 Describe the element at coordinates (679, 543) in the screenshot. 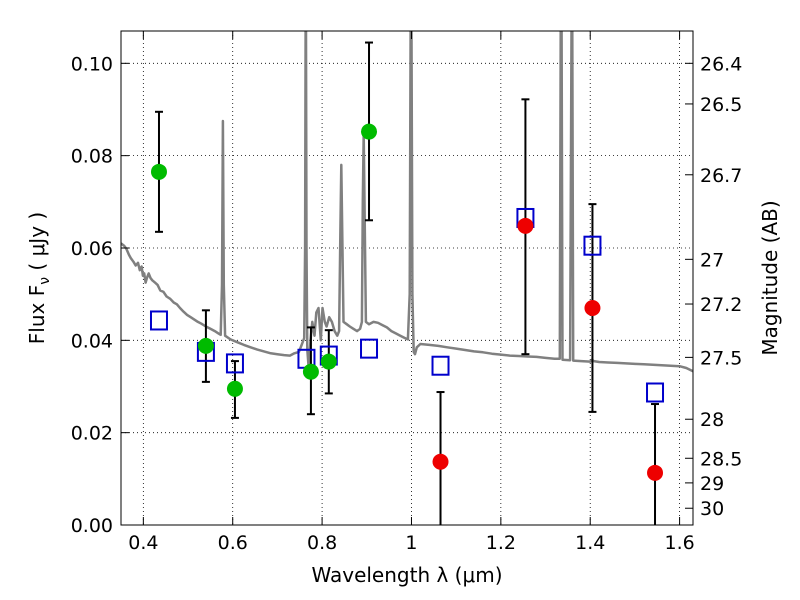

I see `x-tick-label: 1.6` at that location.